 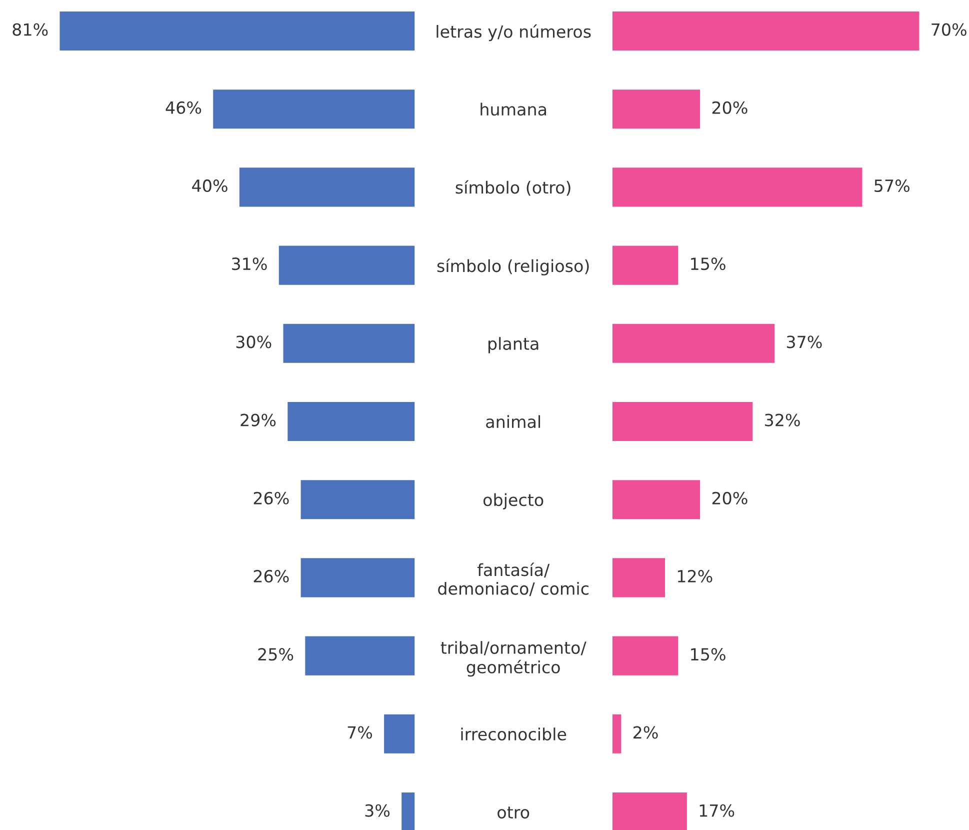 I want to click on data-label: 70%, so click(x=949, y=29).